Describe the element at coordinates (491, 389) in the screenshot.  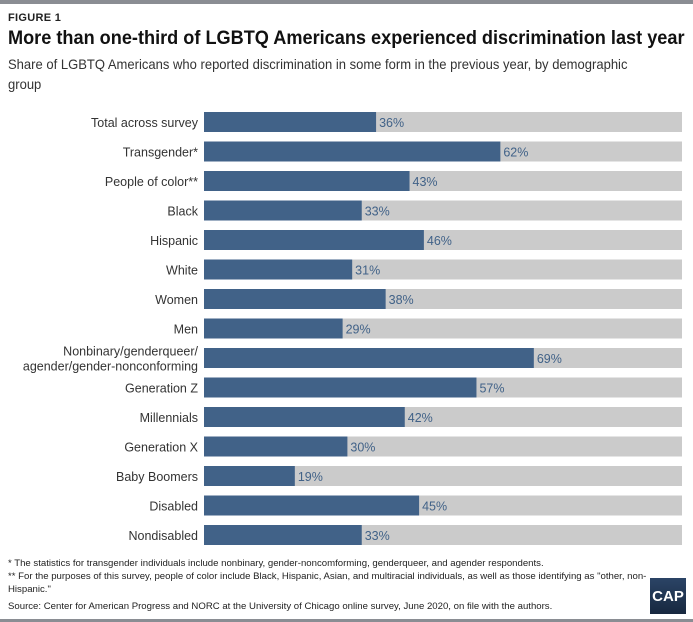
I see `data-label: 57%` at that location.